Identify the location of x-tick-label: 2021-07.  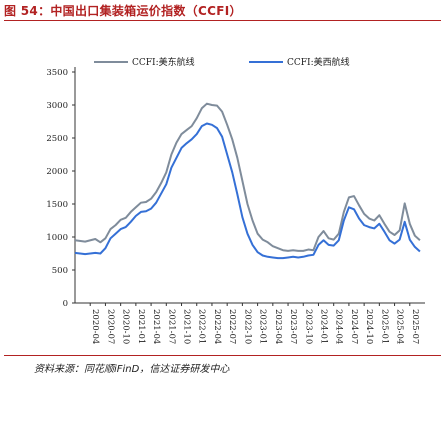
(171, 326).